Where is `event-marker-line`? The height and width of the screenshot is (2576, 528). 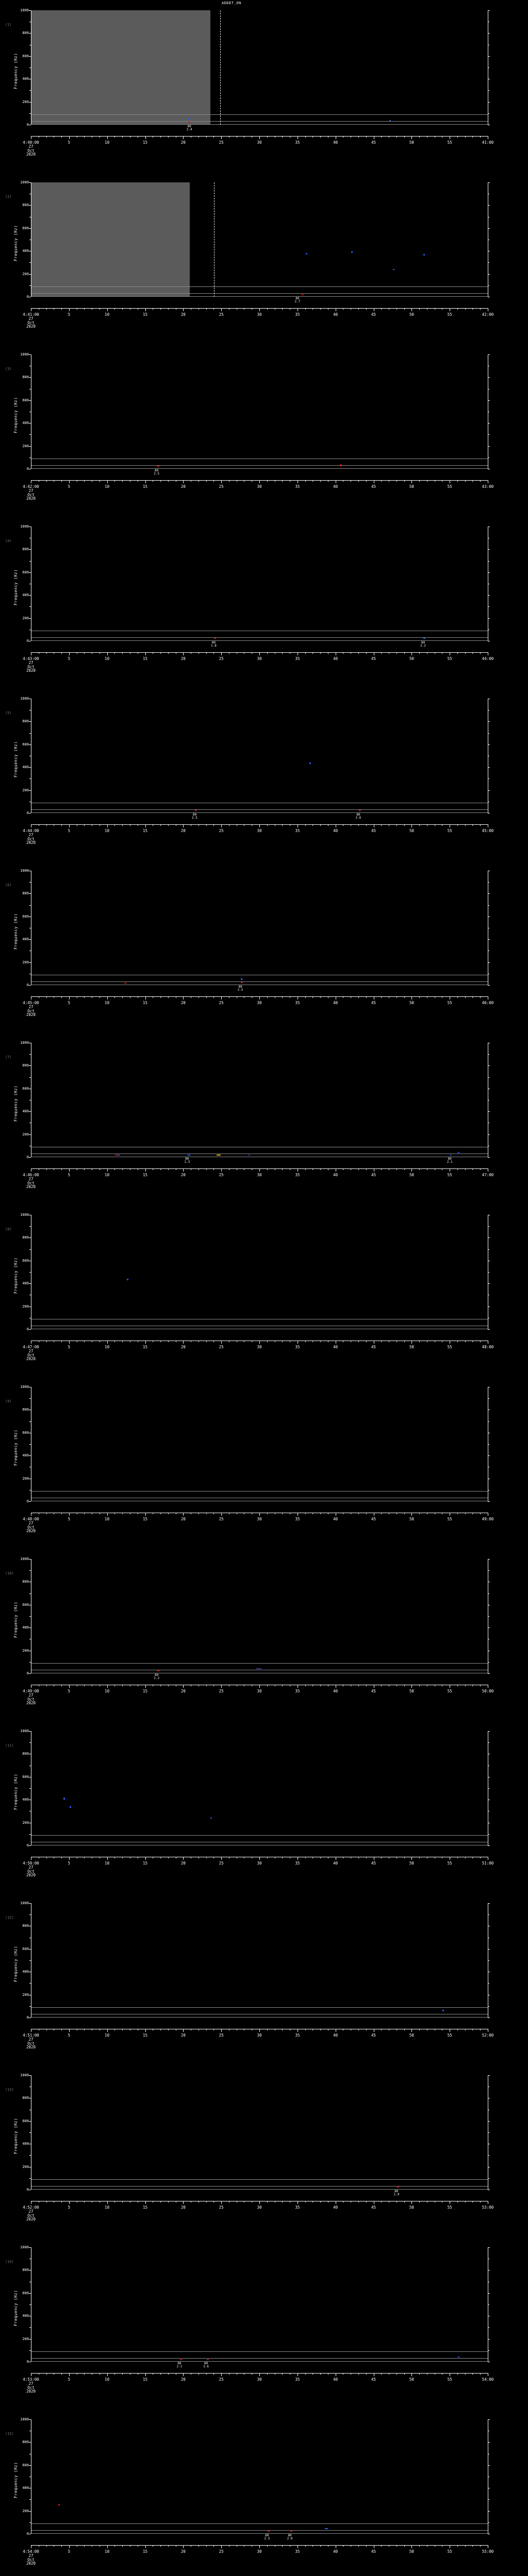 event-marker-line is located at coordinates (220, 67).